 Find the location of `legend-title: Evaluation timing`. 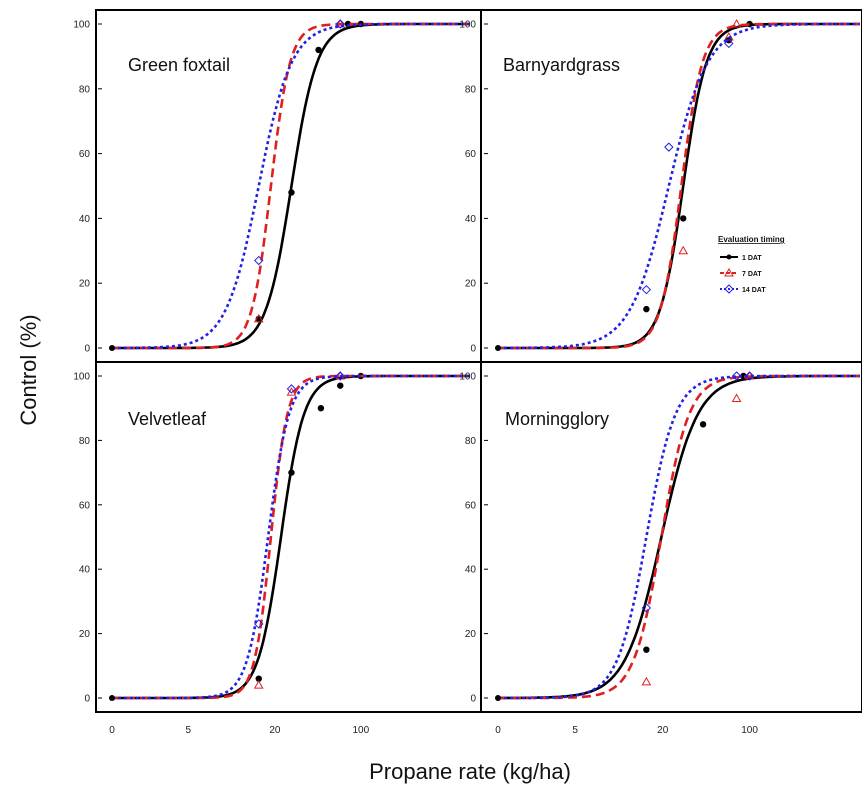

legend-title: Evaluation timing is located at coordinates (751, 239).